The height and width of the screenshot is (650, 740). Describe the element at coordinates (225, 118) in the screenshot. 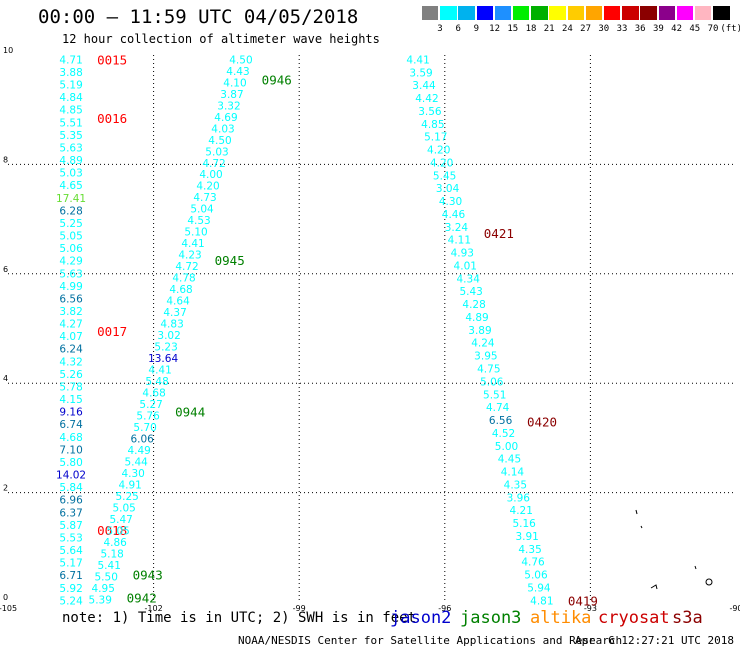

I see `wave-height-value: 4.69` at that location.